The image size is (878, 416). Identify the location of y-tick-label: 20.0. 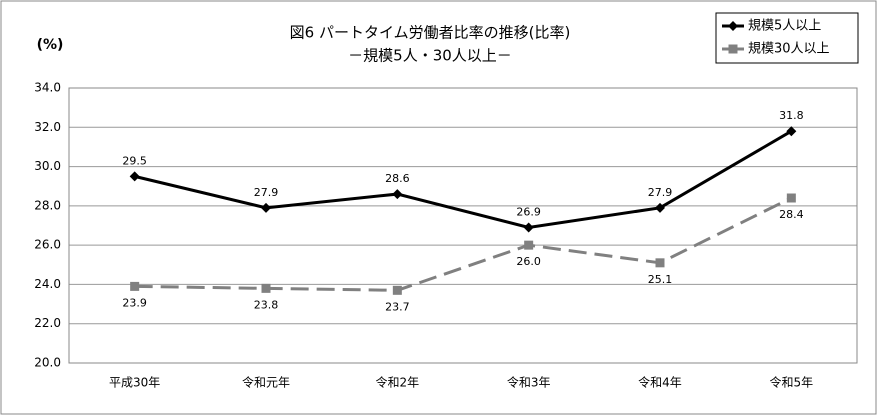
(47, 363).